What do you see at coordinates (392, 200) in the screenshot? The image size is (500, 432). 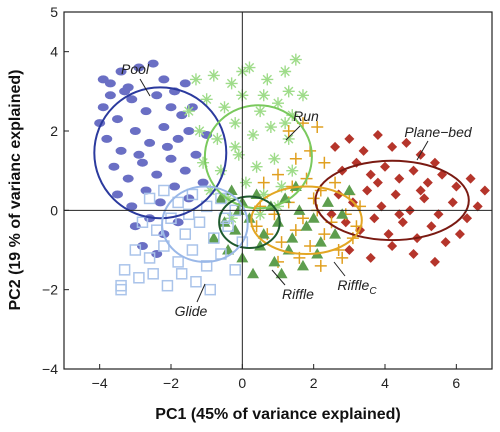 I see `ellipse-plane-bed` at bounding box center [392, 200].